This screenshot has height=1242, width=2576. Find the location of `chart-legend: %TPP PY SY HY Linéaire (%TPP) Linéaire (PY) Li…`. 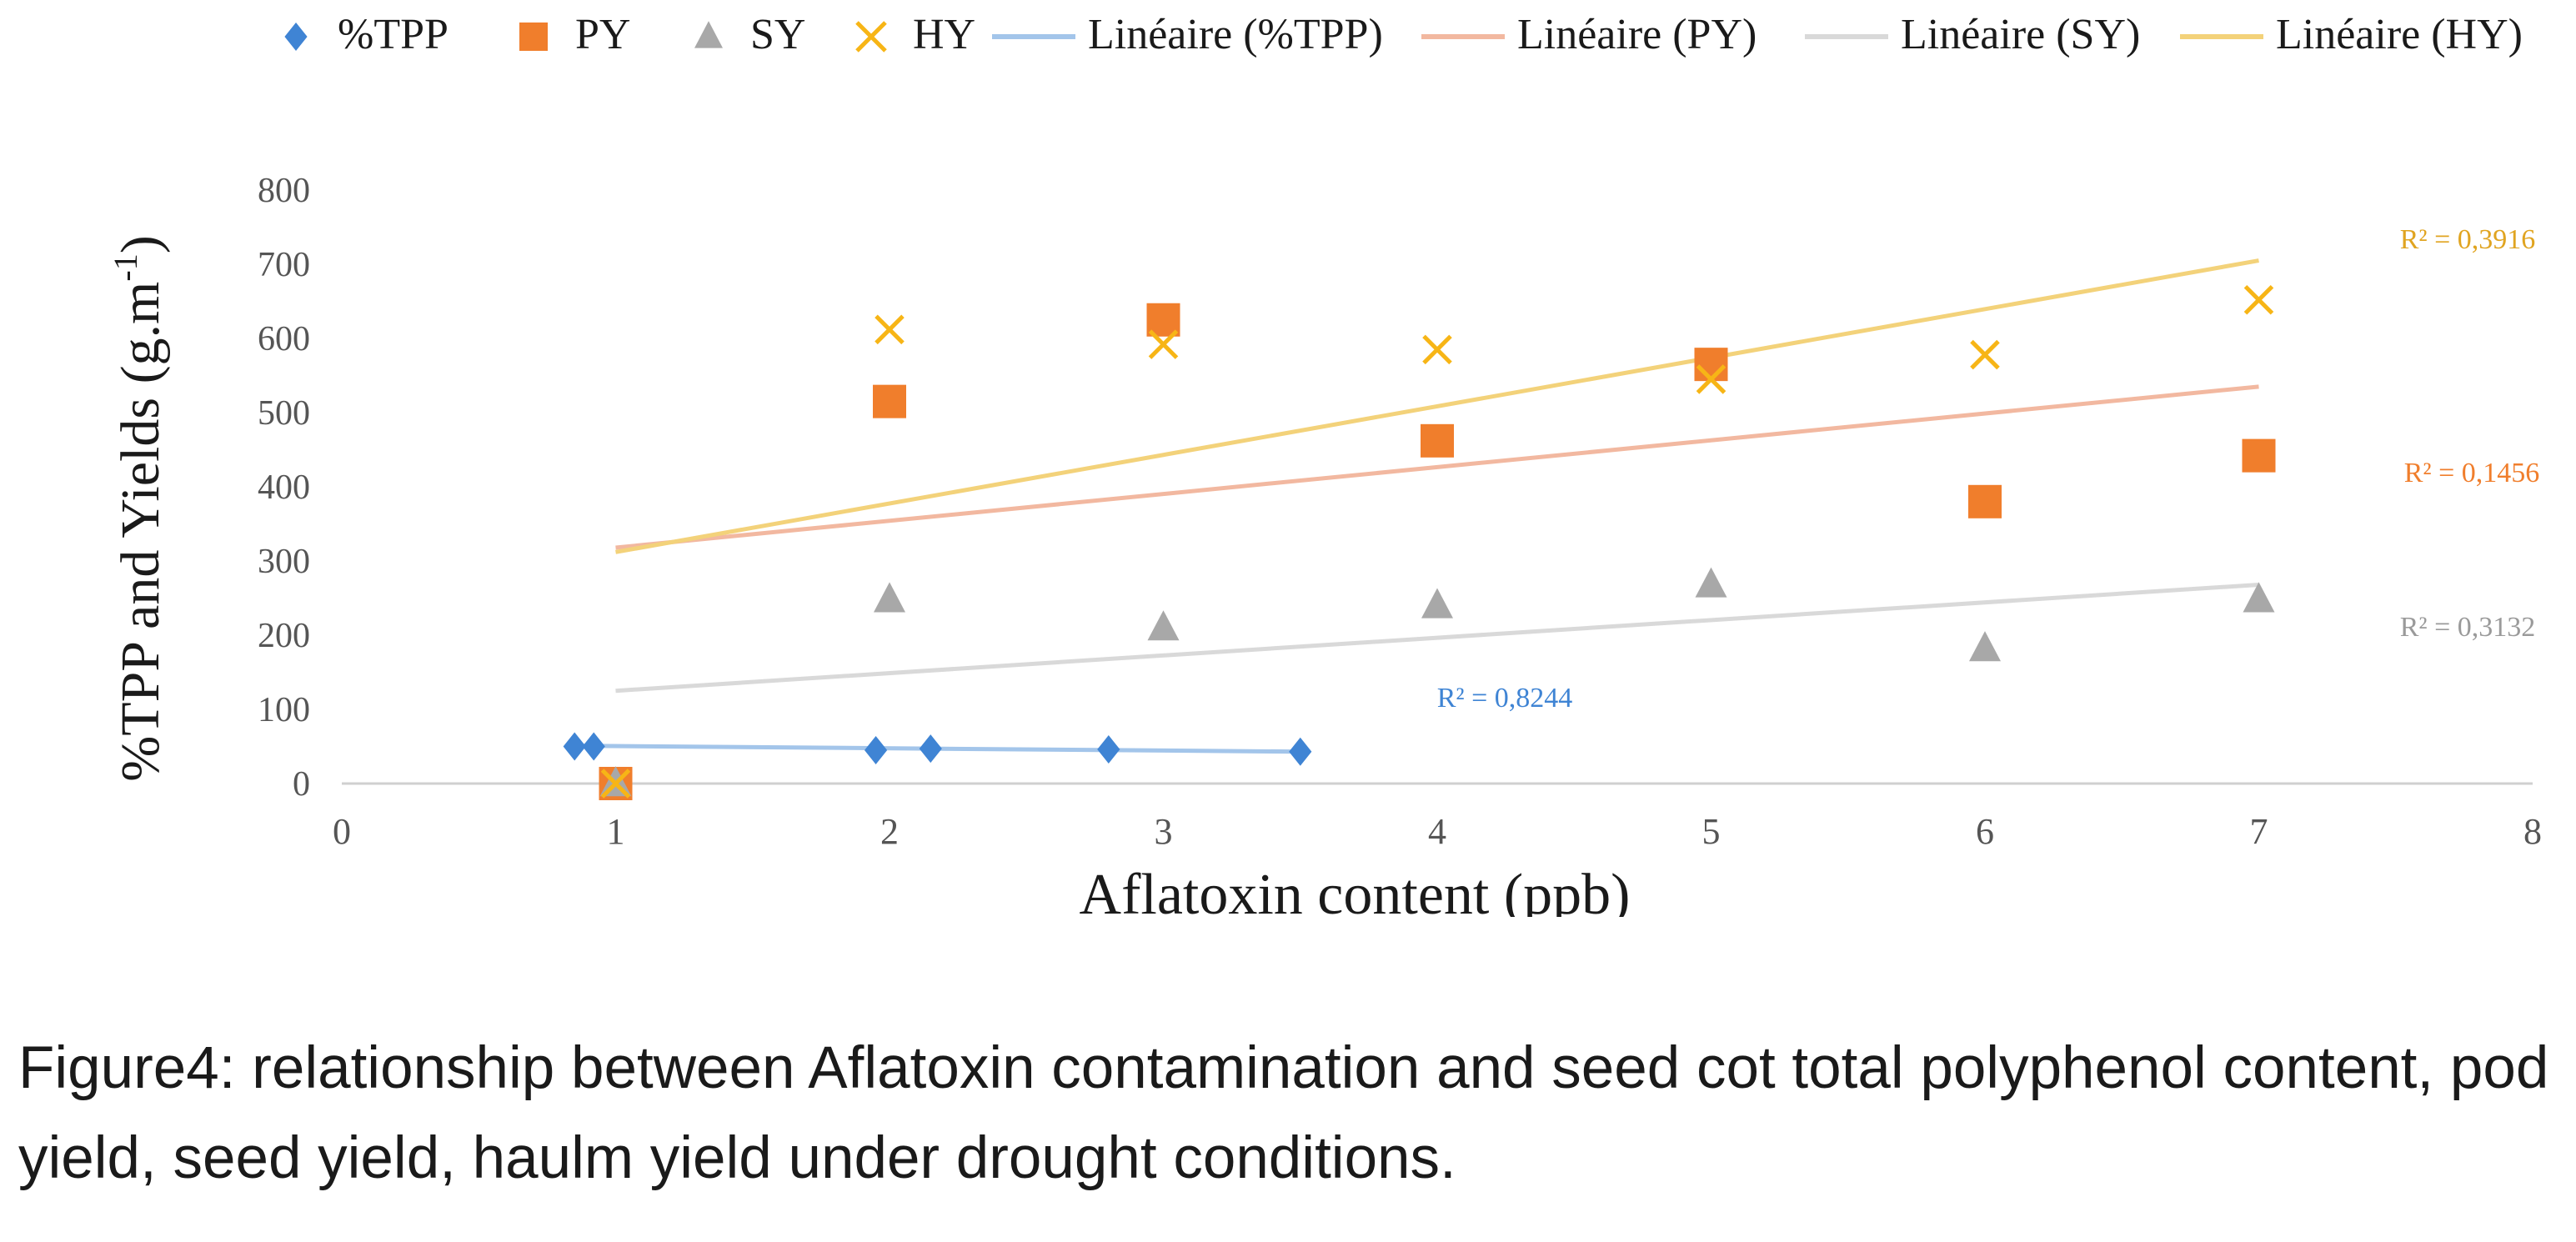

chart-legend: %TPP PY SY HY Linéaire (%TPP) Linéaire (PY) Li… is located at coordinates (1403, 34).